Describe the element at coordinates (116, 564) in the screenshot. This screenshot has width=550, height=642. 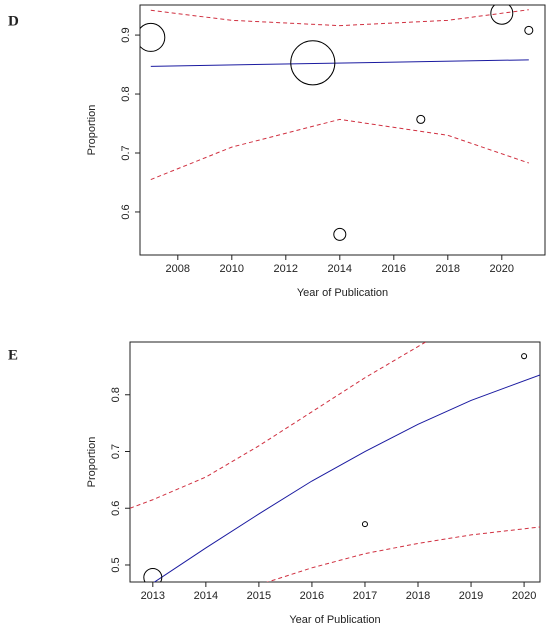
I see `y-tick-label: 0.5` at that location.